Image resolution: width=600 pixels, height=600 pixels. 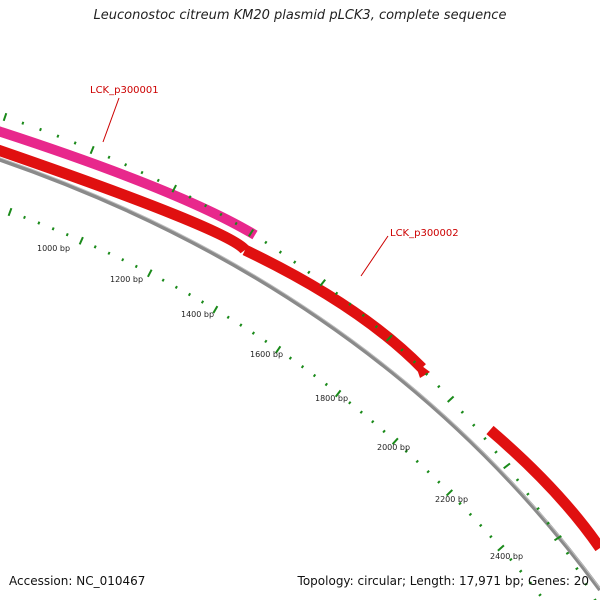 What do you see at coordinates (424, 233) in the screenshot?
I see `gene-label-lck-p300002: LCK_p300002` at bounding box center [424, 233].